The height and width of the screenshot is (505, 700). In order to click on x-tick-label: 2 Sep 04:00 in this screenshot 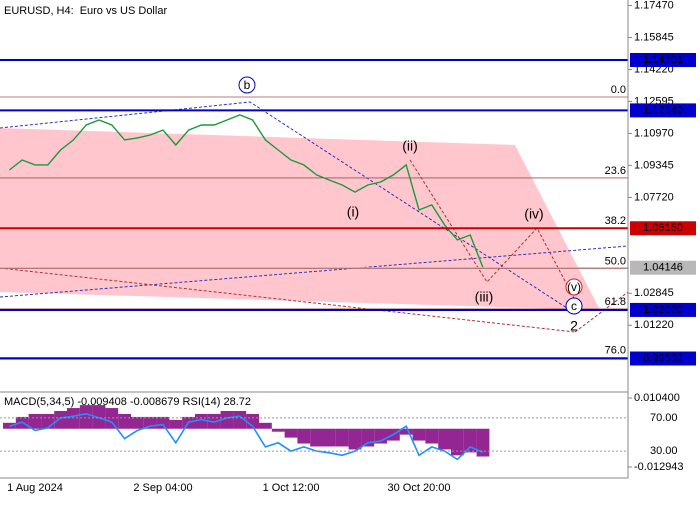, I will do `click(162, 488)`.